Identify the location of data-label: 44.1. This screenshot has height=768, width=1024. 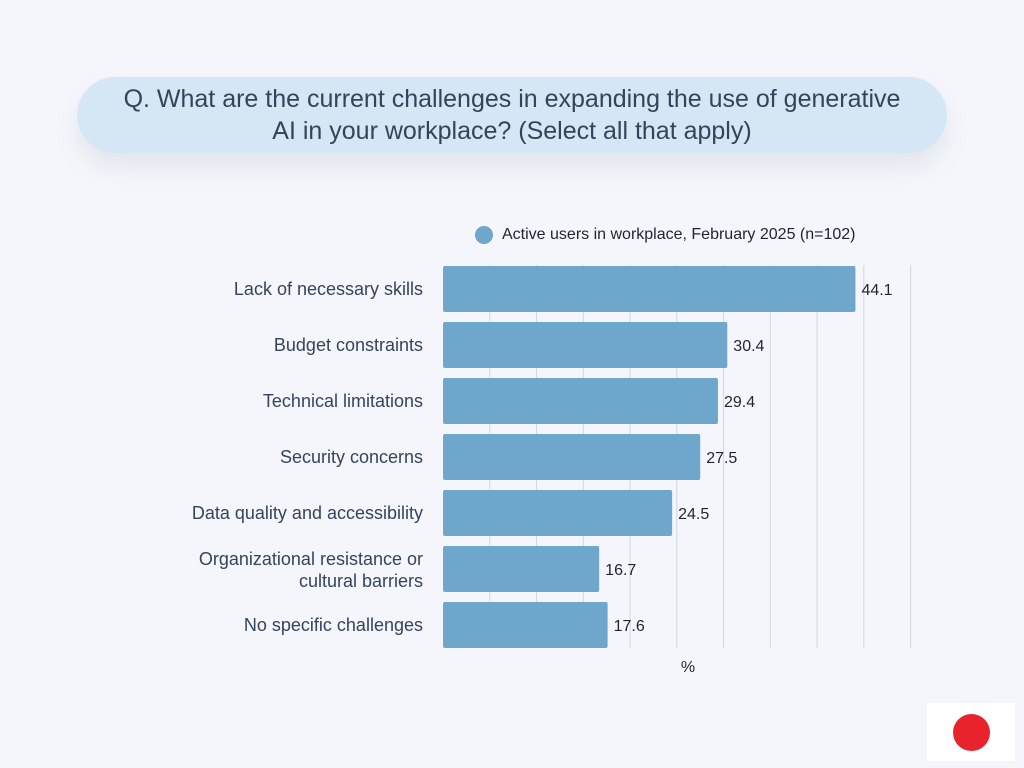
(876, 290).